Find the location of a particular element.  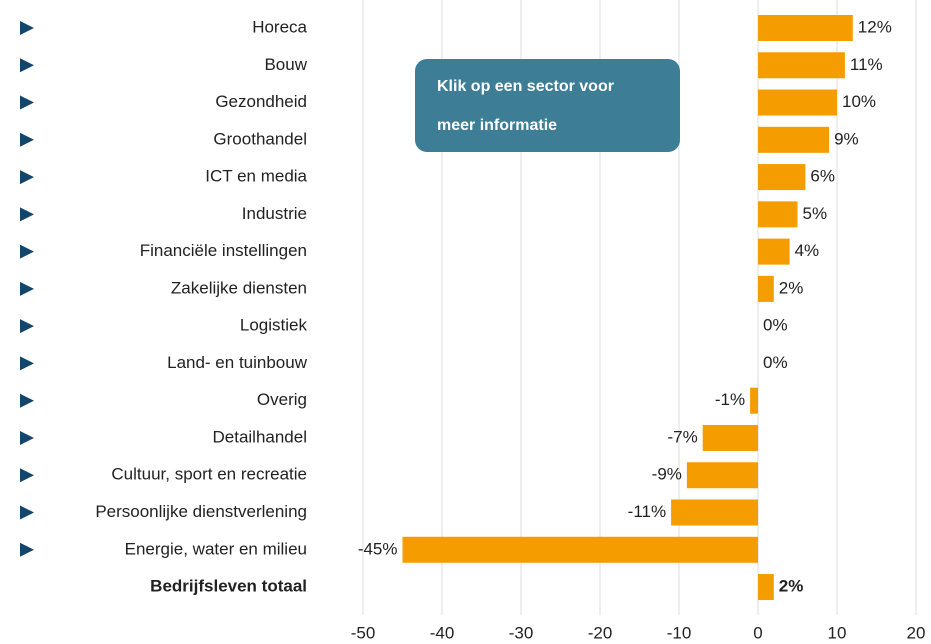

y-tick-label: Detailhandel is located at coordinates (259, 436).